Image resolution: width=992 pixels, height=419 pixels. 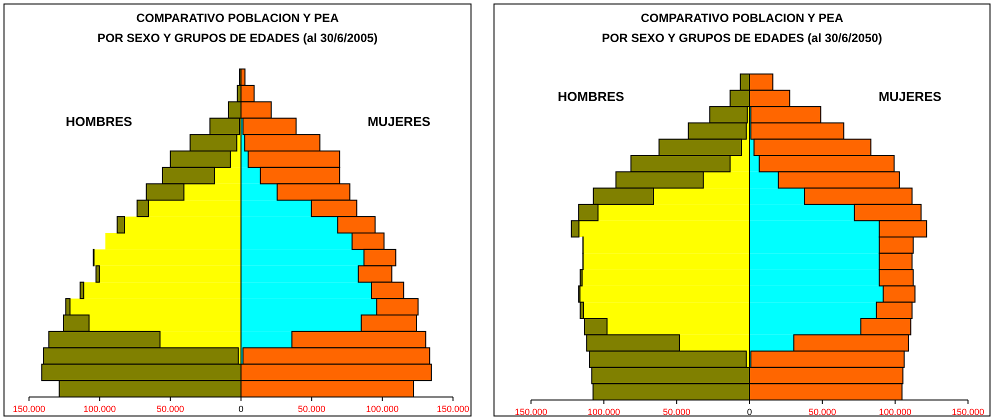 I want to click on chart-subtitle: POR SEXO Y GRUPOS DE EDADES (al 30/6/2005), so click(x=237, y=38).